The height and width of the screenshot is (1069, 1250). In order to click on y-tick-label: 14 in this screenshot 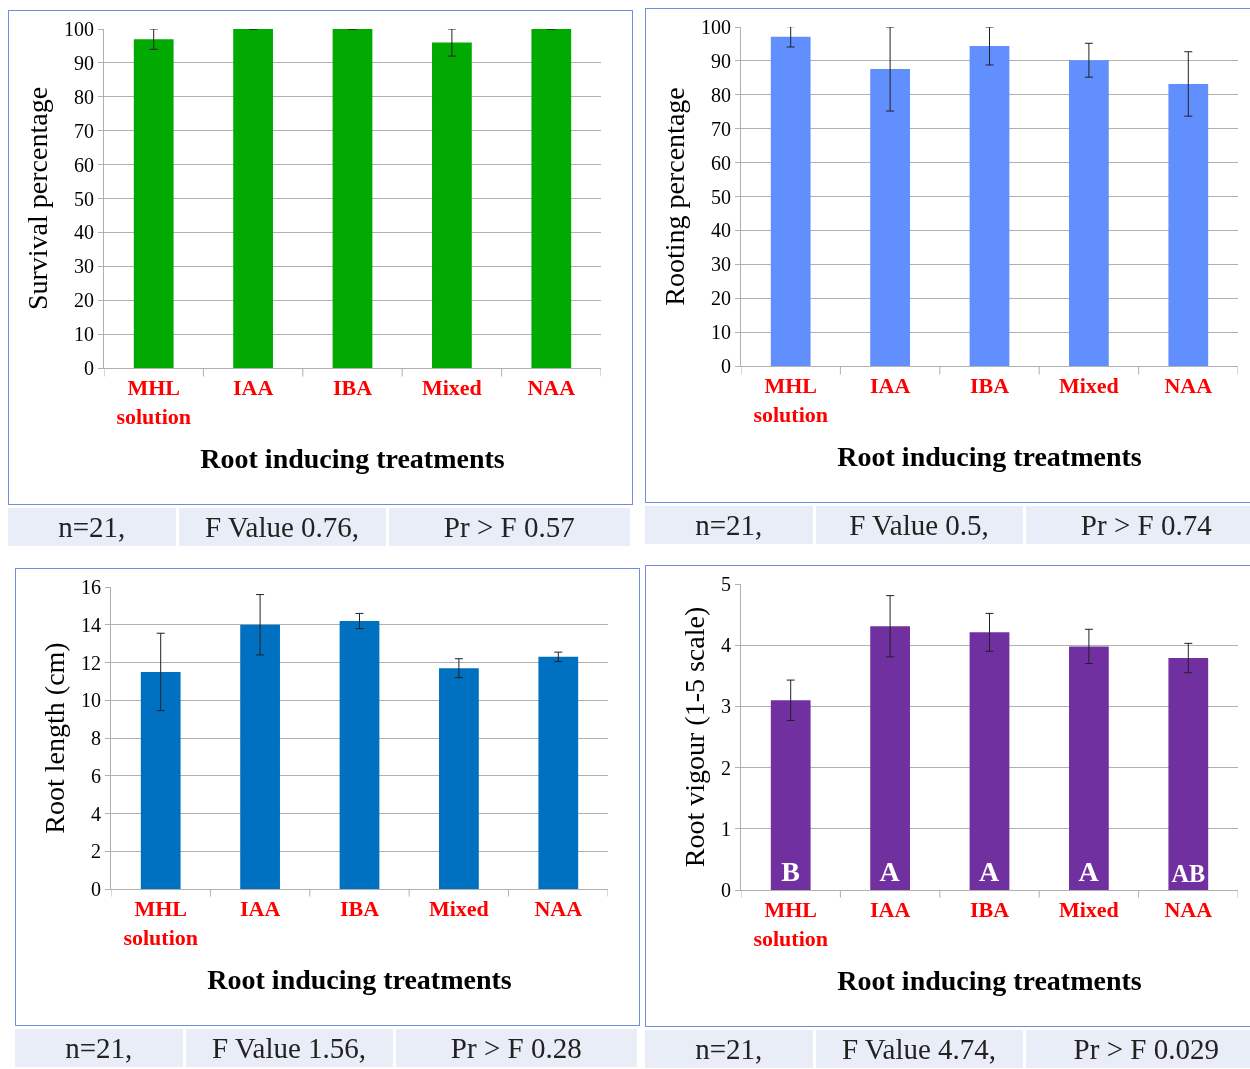, I will do `click(91, 624)`.